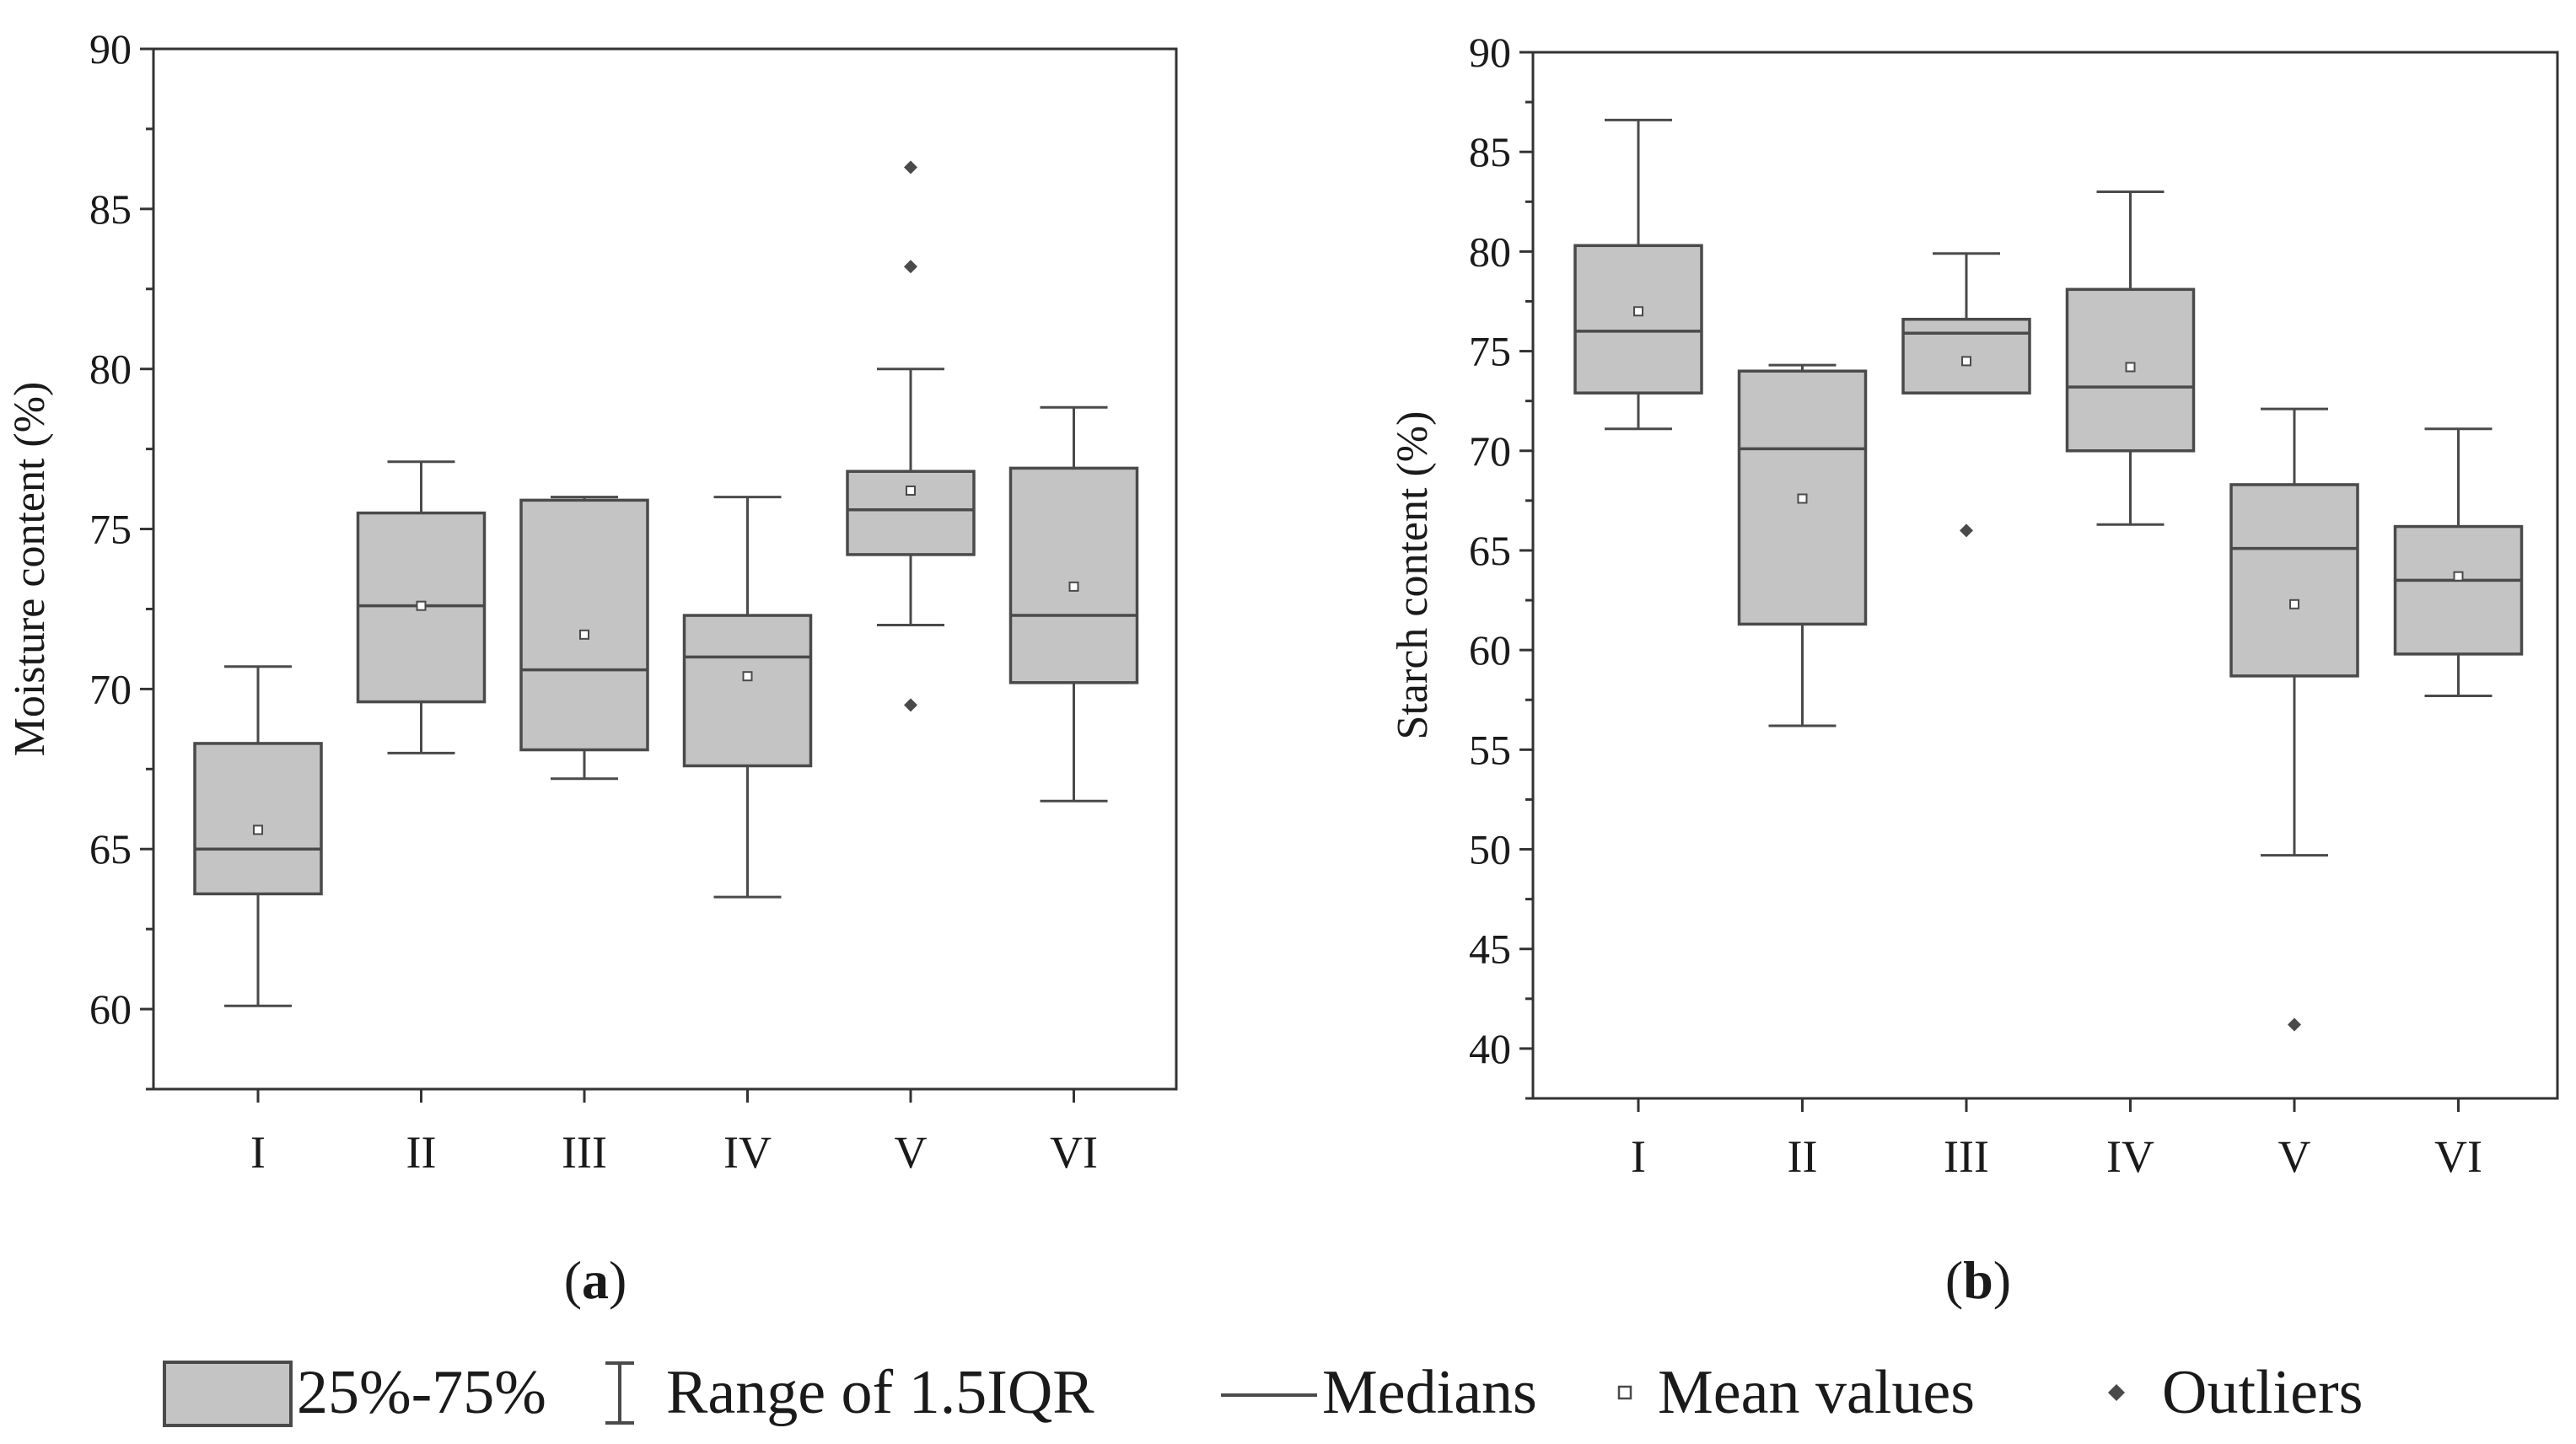  I want to click on legend-whisker-label: Range of 1.5IQR, so click(880, 1392).